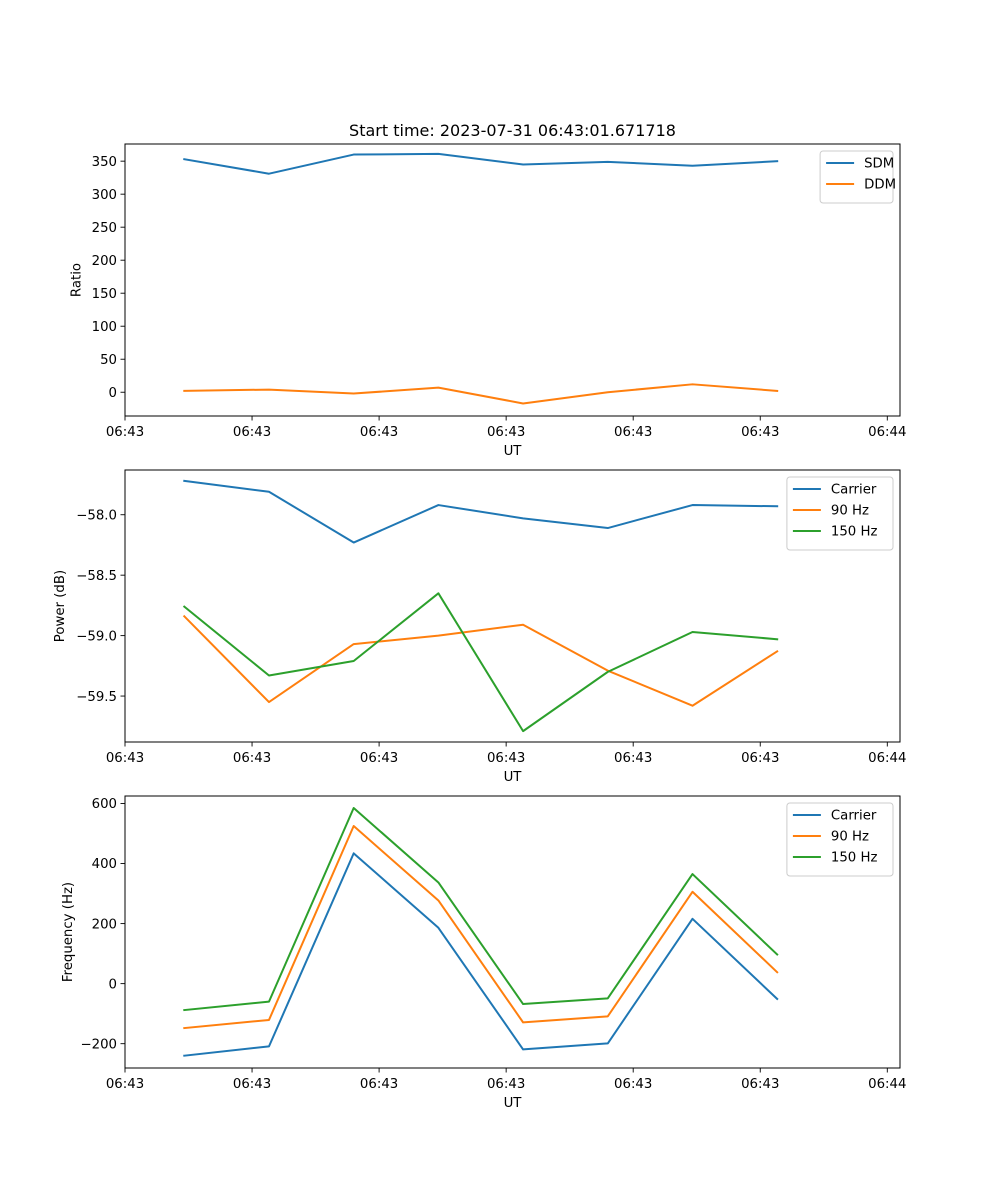  Describe the element at coordinates (108, 360) in the screenshot. I see `y-tick-label: 50` at that location.